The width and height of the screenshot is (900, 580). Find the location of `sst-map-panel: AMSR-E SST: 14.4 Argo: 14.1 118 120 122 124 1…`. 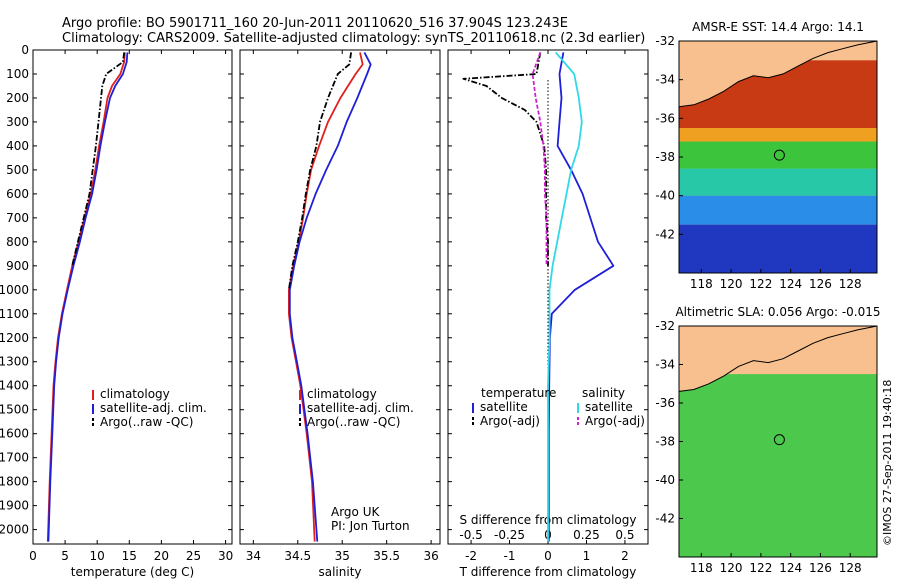

sst-map-panel: AMSR-E SST: 14.4 Argo: 14.1 118 120 122 124 1… is located at coordinates (766, 155).